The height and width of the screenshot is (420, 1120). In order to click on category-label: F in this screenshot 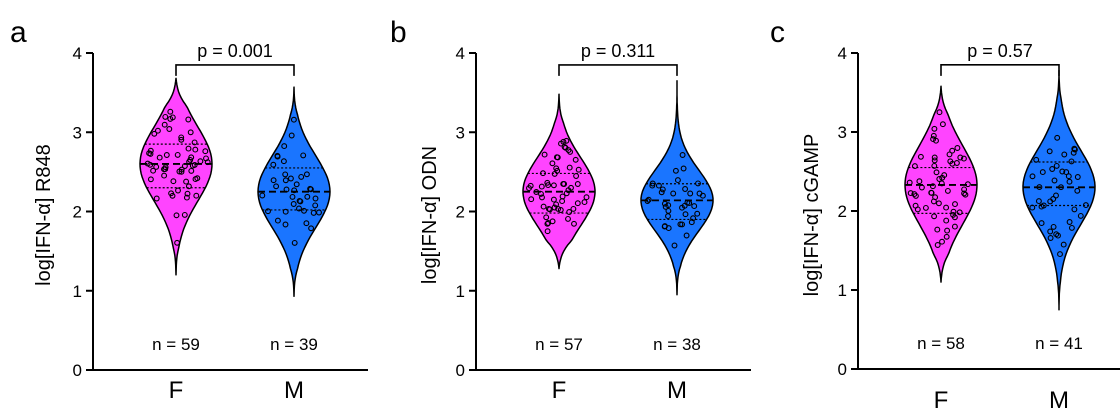, I will do `click(176, 390)`.